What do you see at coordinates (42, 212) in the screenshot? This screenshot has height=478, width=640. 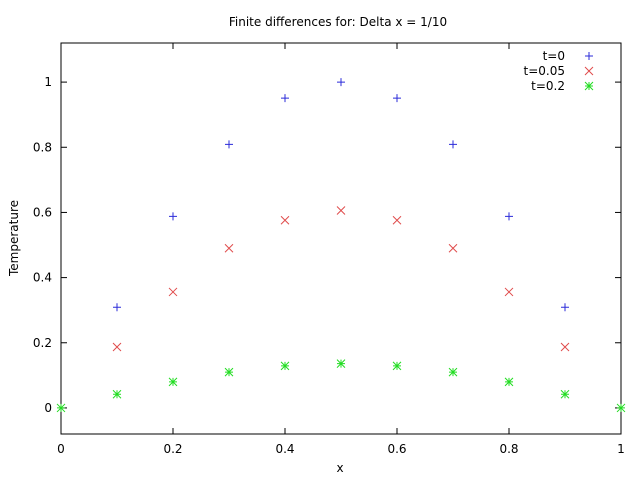 I see `y-tick-label: 0.6` at bounding box center [42, 212].